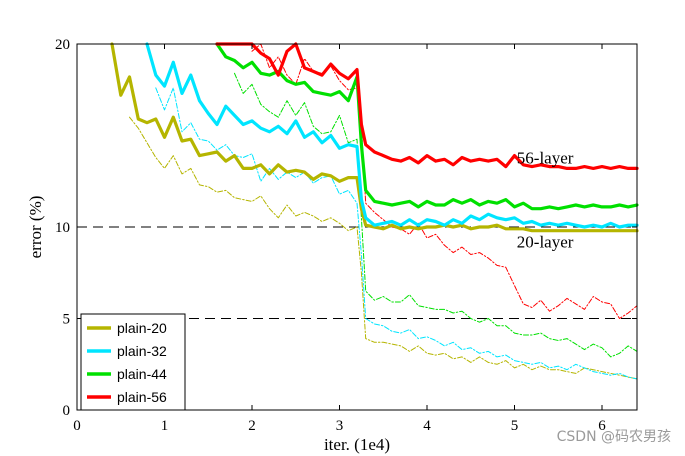 The height and width of the screenshot is (456, 685). What do you see at coordinates (602, 426) in the screenshot?
I see `x-tick-label: 6` at bounding box center [602, 426].